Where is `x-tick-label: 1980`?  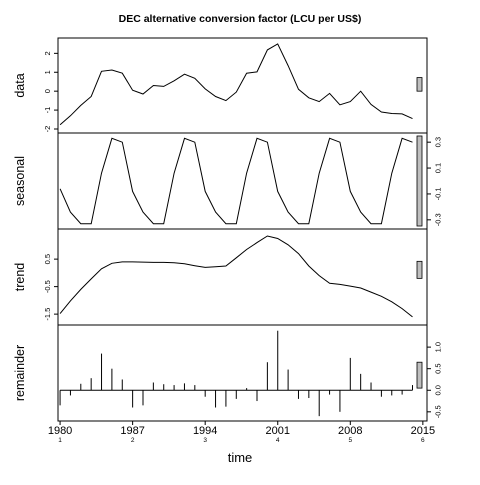 x-tick-label: 1980 is located at coordinates (60, 431).